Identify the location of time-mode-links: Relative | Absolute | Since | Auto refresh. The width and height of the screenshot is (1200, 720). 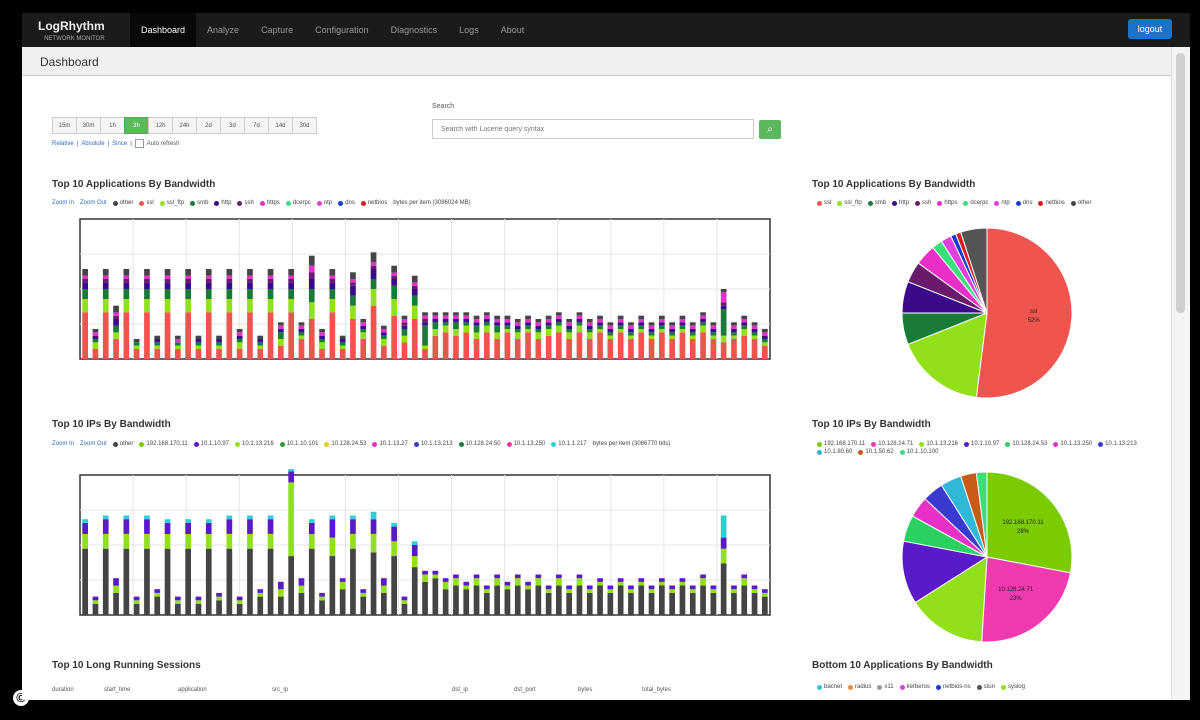
(116, 143).